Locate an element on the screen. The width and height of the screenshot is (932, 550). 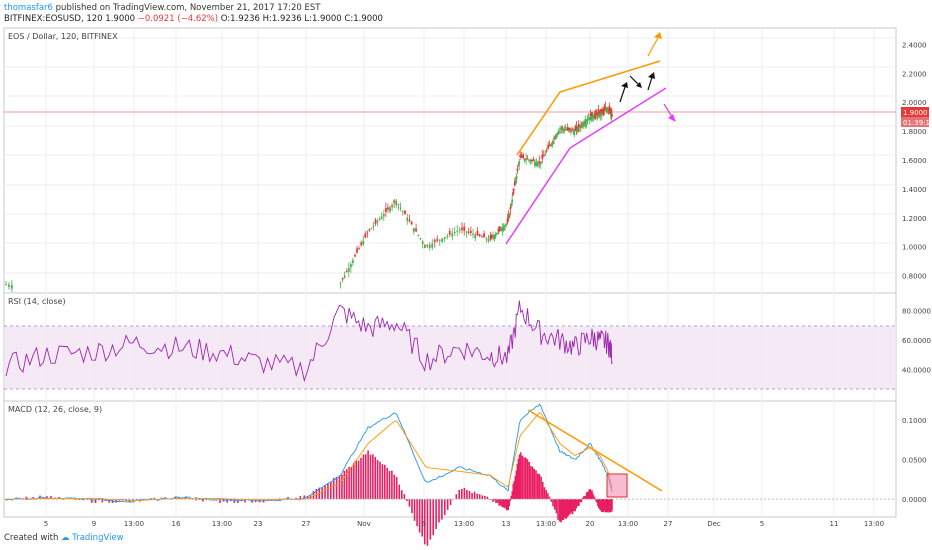
x-tick-label: 13:00 is located at coordinates (222, 524).